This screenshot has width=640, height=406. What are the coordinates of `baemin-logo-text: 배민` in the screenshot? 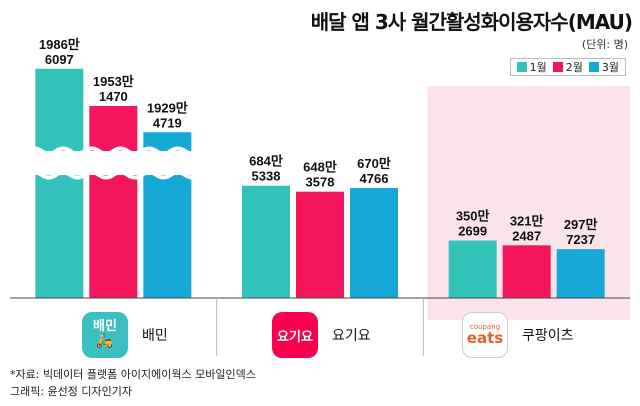 It's located at (105, 327).